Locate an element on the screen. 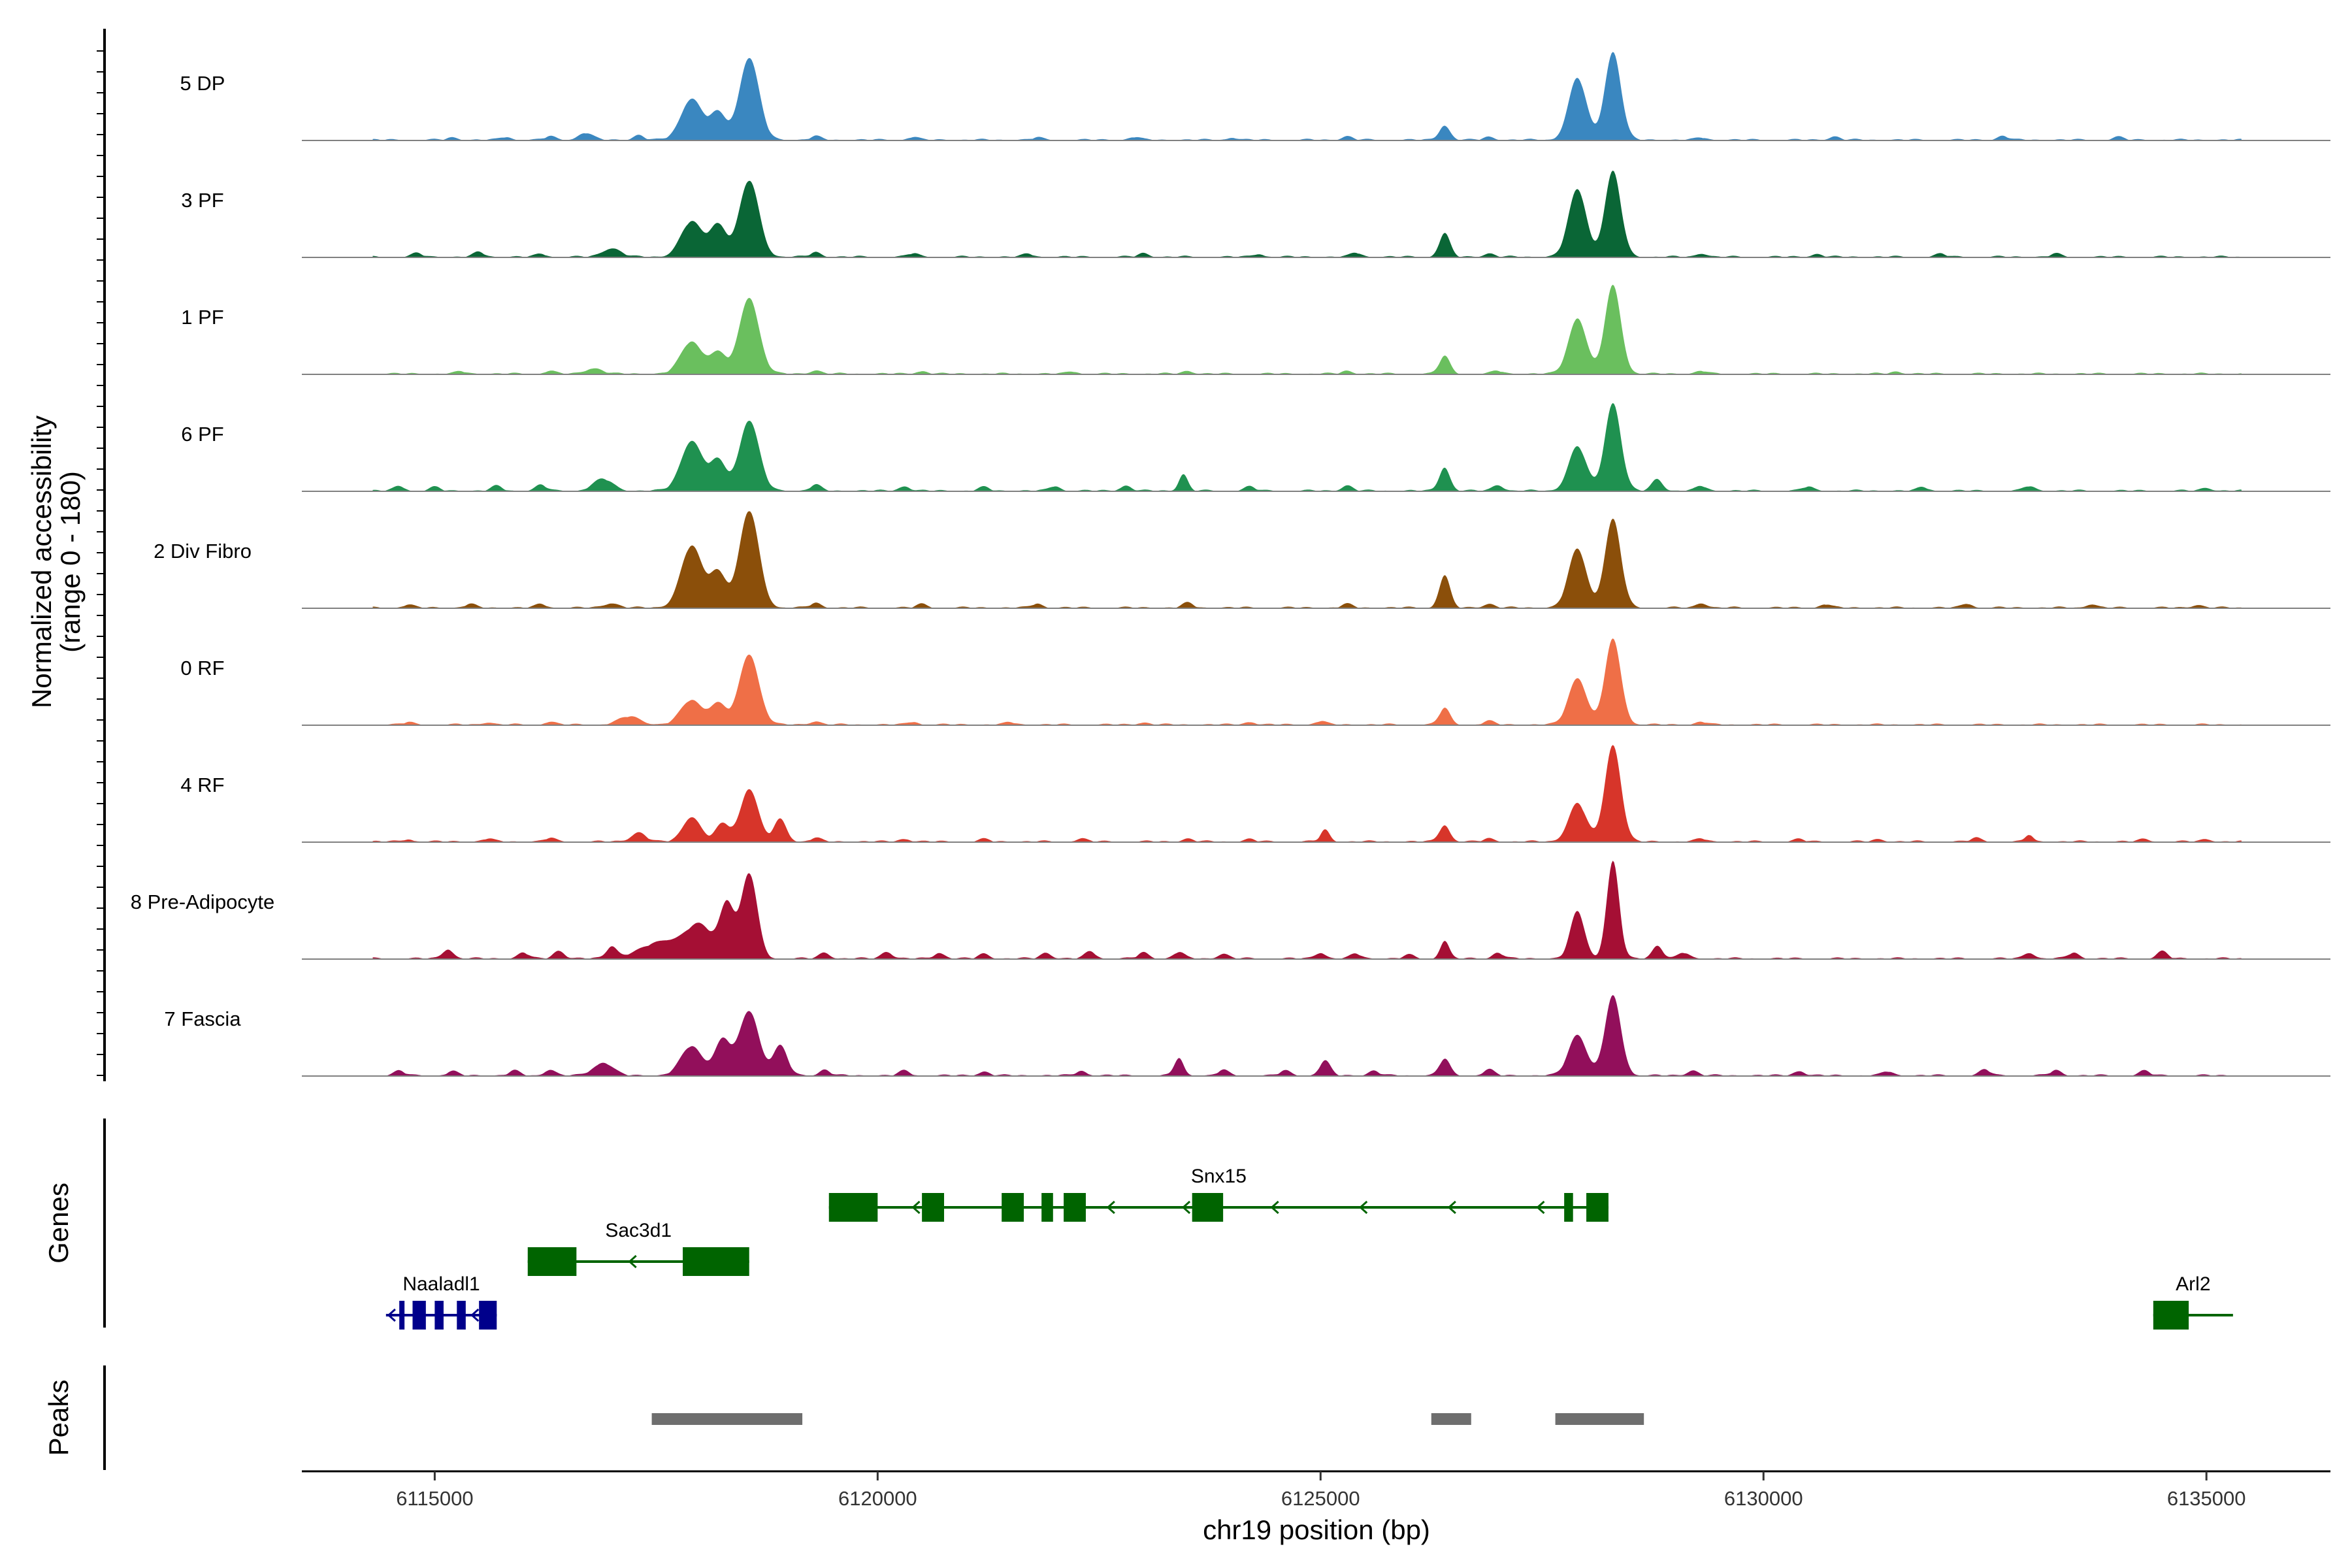  y-axis-title: Normalized accessibility (range 0 - 180) is located at coordinates (56, 562).